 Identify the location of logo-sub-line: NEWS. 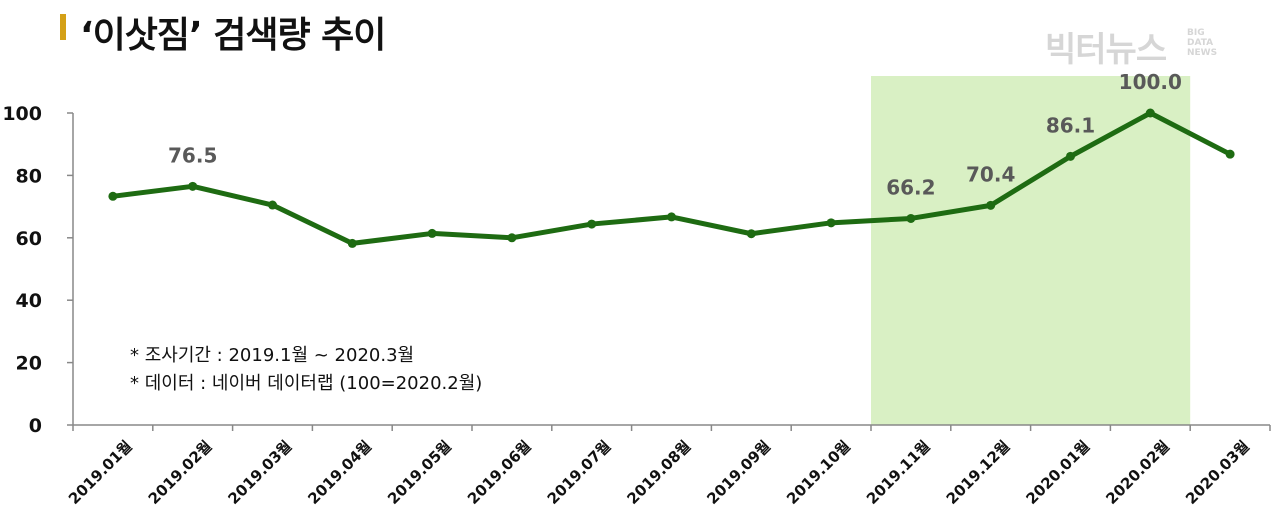
(1202, 53).